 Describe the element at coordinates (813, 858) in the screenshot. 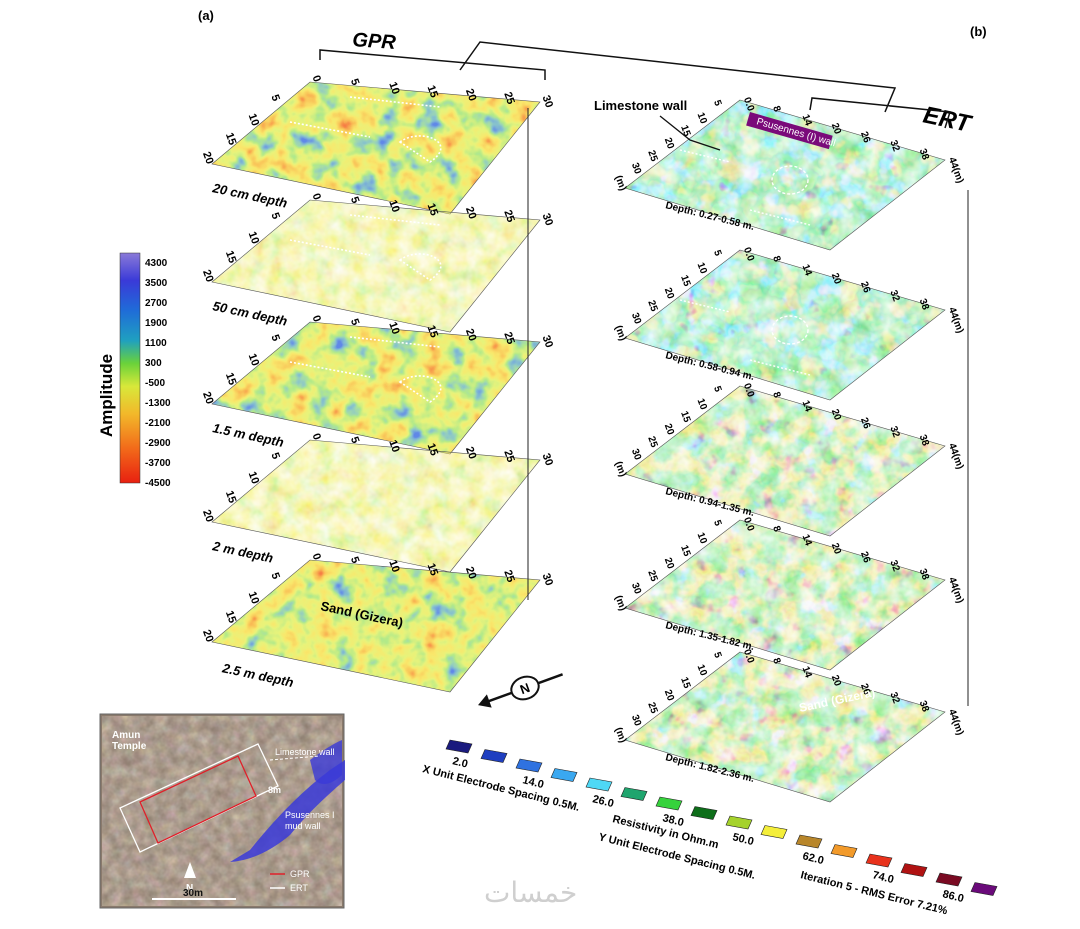

I see `resistivity-value: 62.0` at that location.